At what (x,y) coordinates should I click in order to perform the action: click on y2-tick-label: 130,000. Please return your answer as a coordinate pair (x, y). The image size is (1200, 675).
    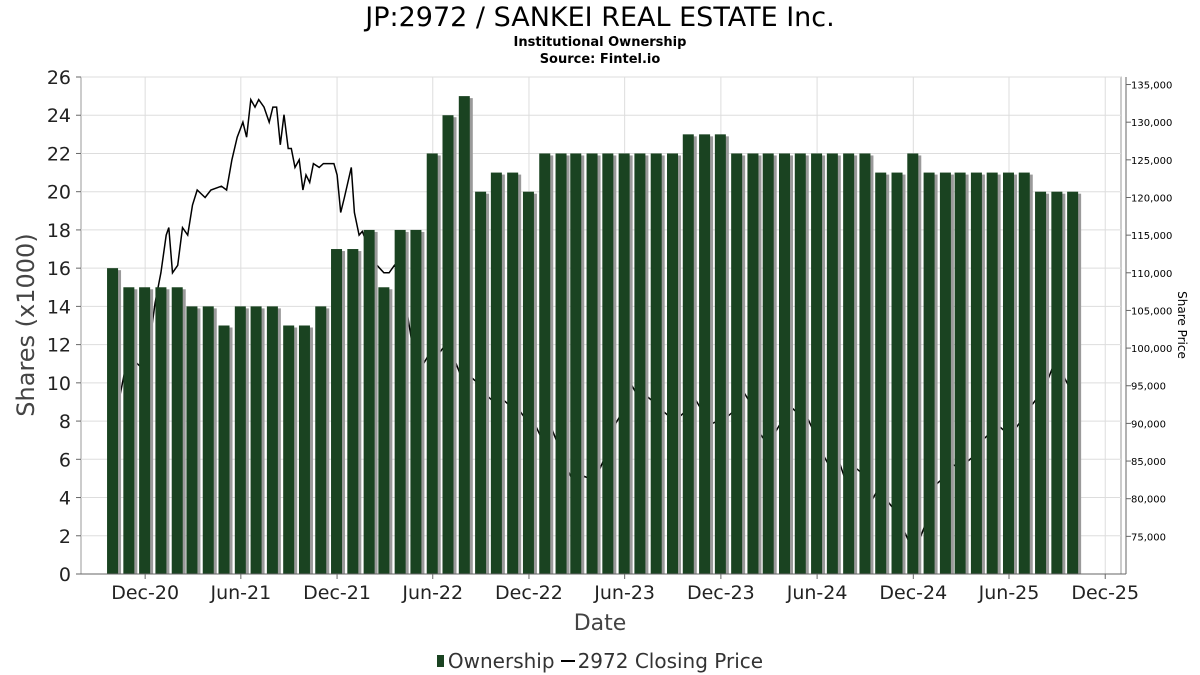
    Looking at the image, I should click on (1151, 123).